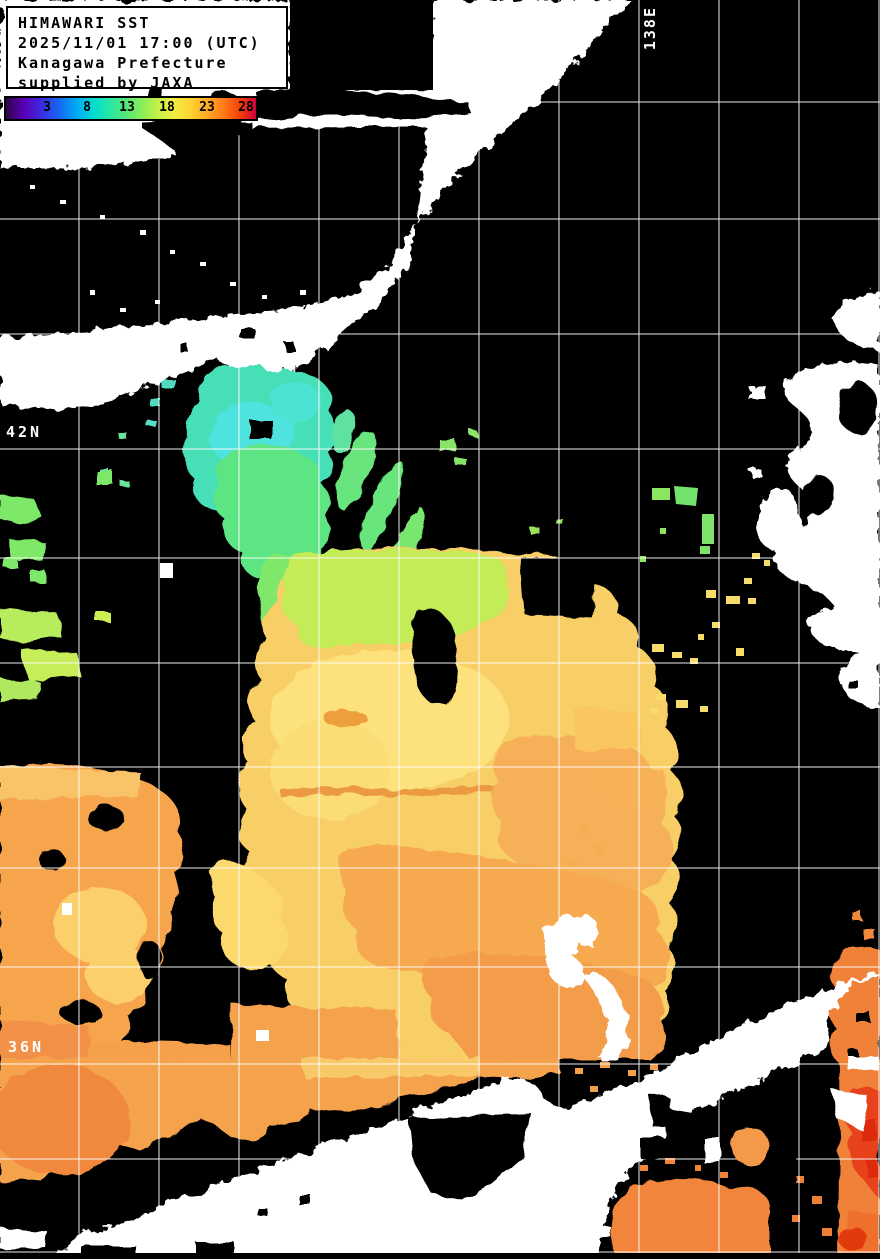  What do you see at coordinates (87, 107) in the screenshot?
I see `colorbar-tick: 8` at bounding box center [87, 107].